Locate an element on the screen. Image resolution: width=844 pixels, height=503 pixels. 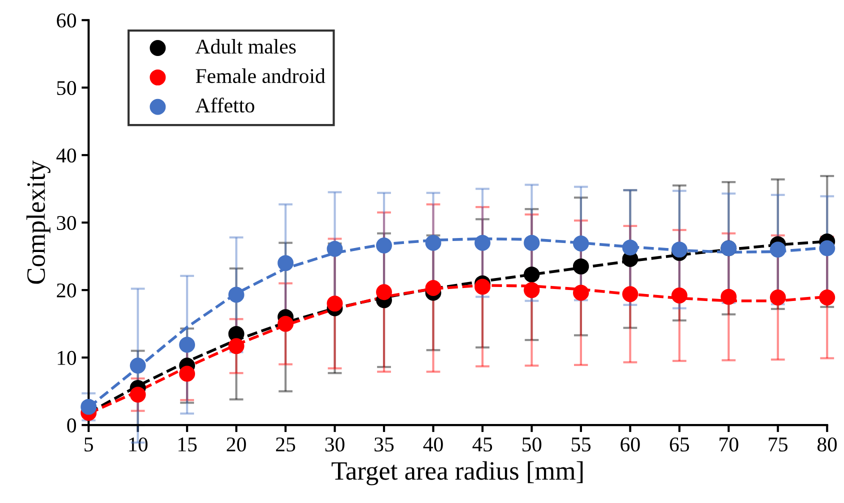
x-tick-label: 65 is located at coordinates (680, 445).